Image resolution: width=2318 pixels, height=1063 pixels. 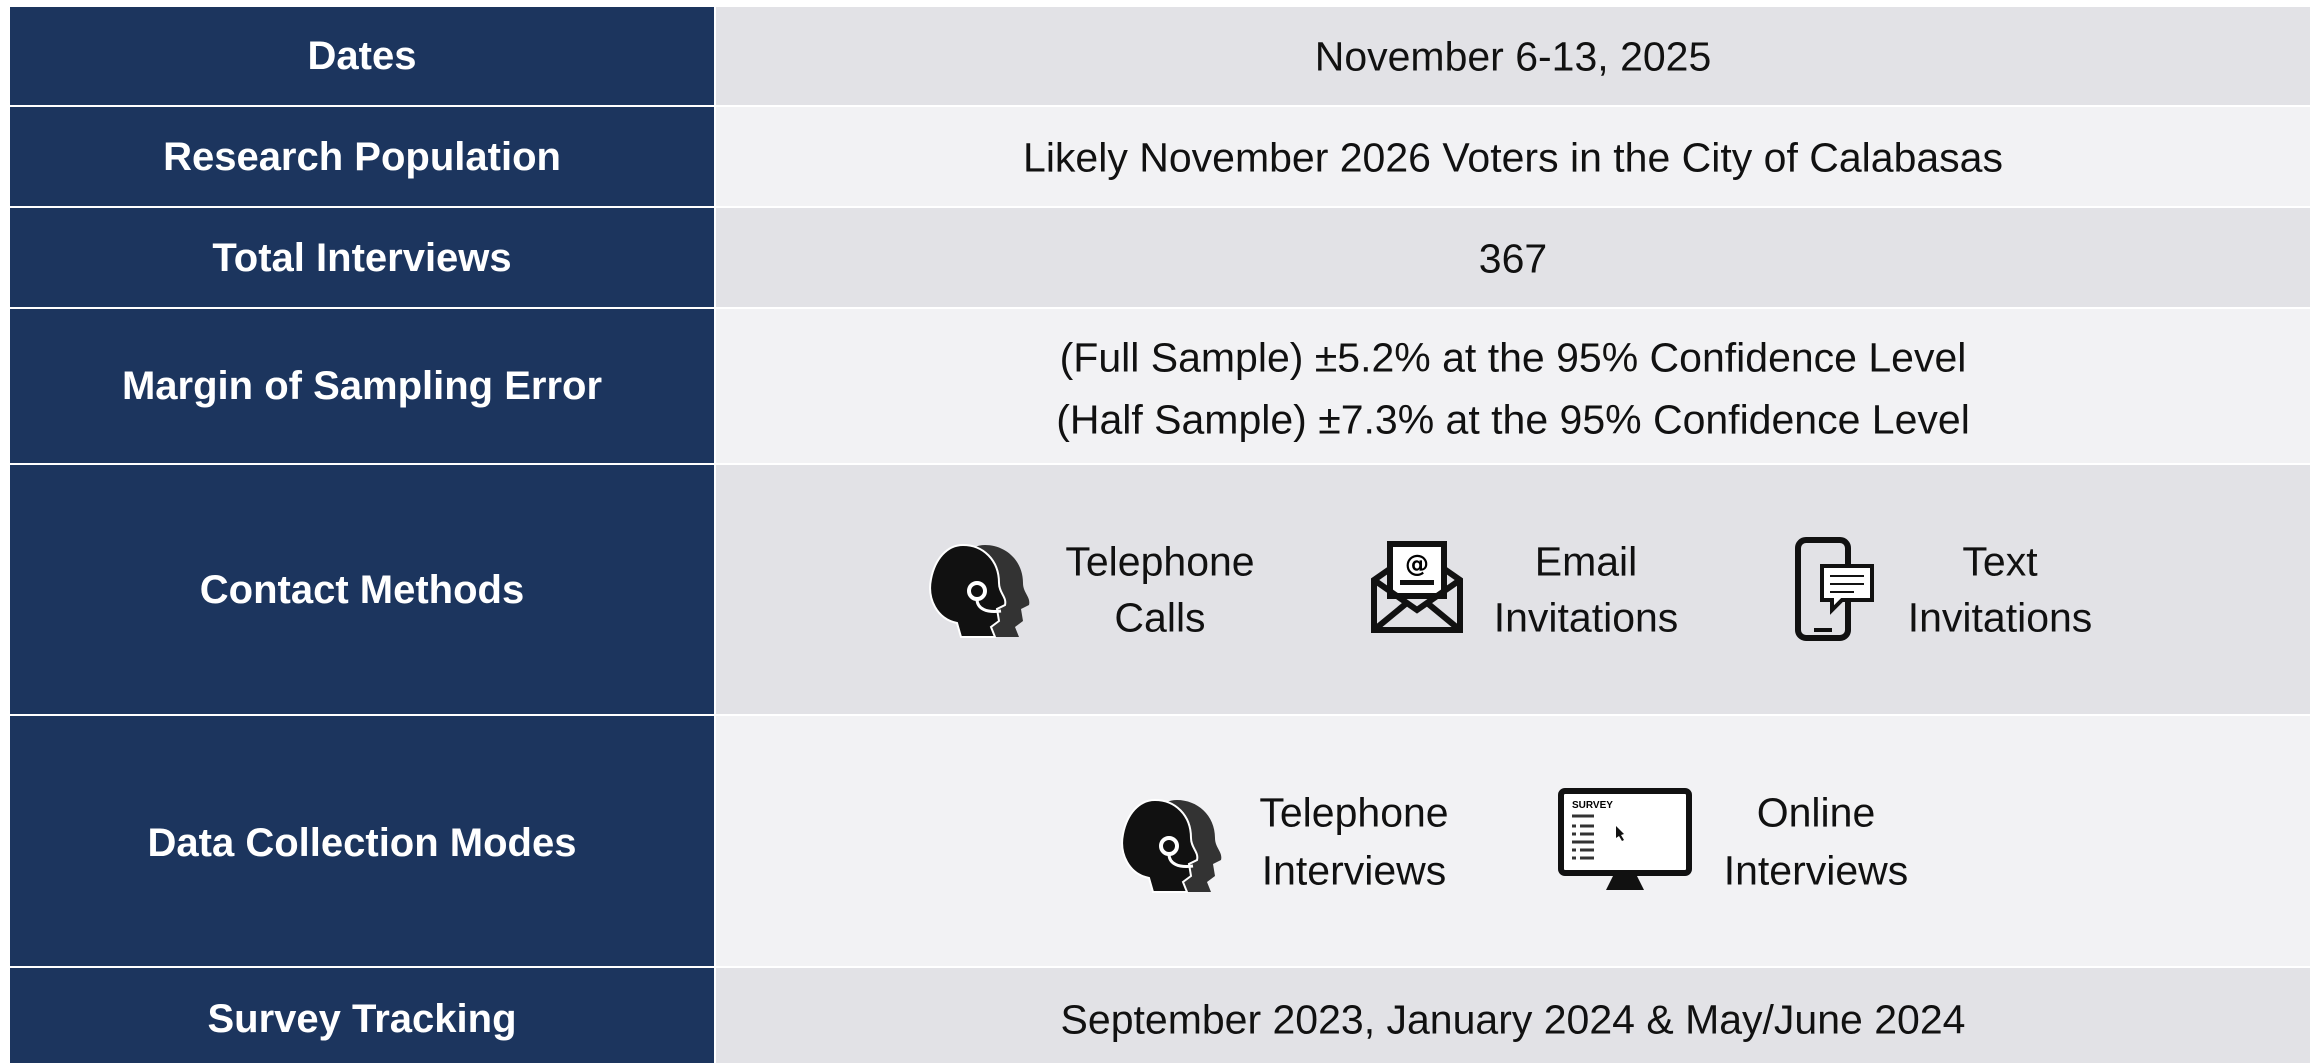 I want to click on mode-text: Telephone, so click(x=1354, y=812).